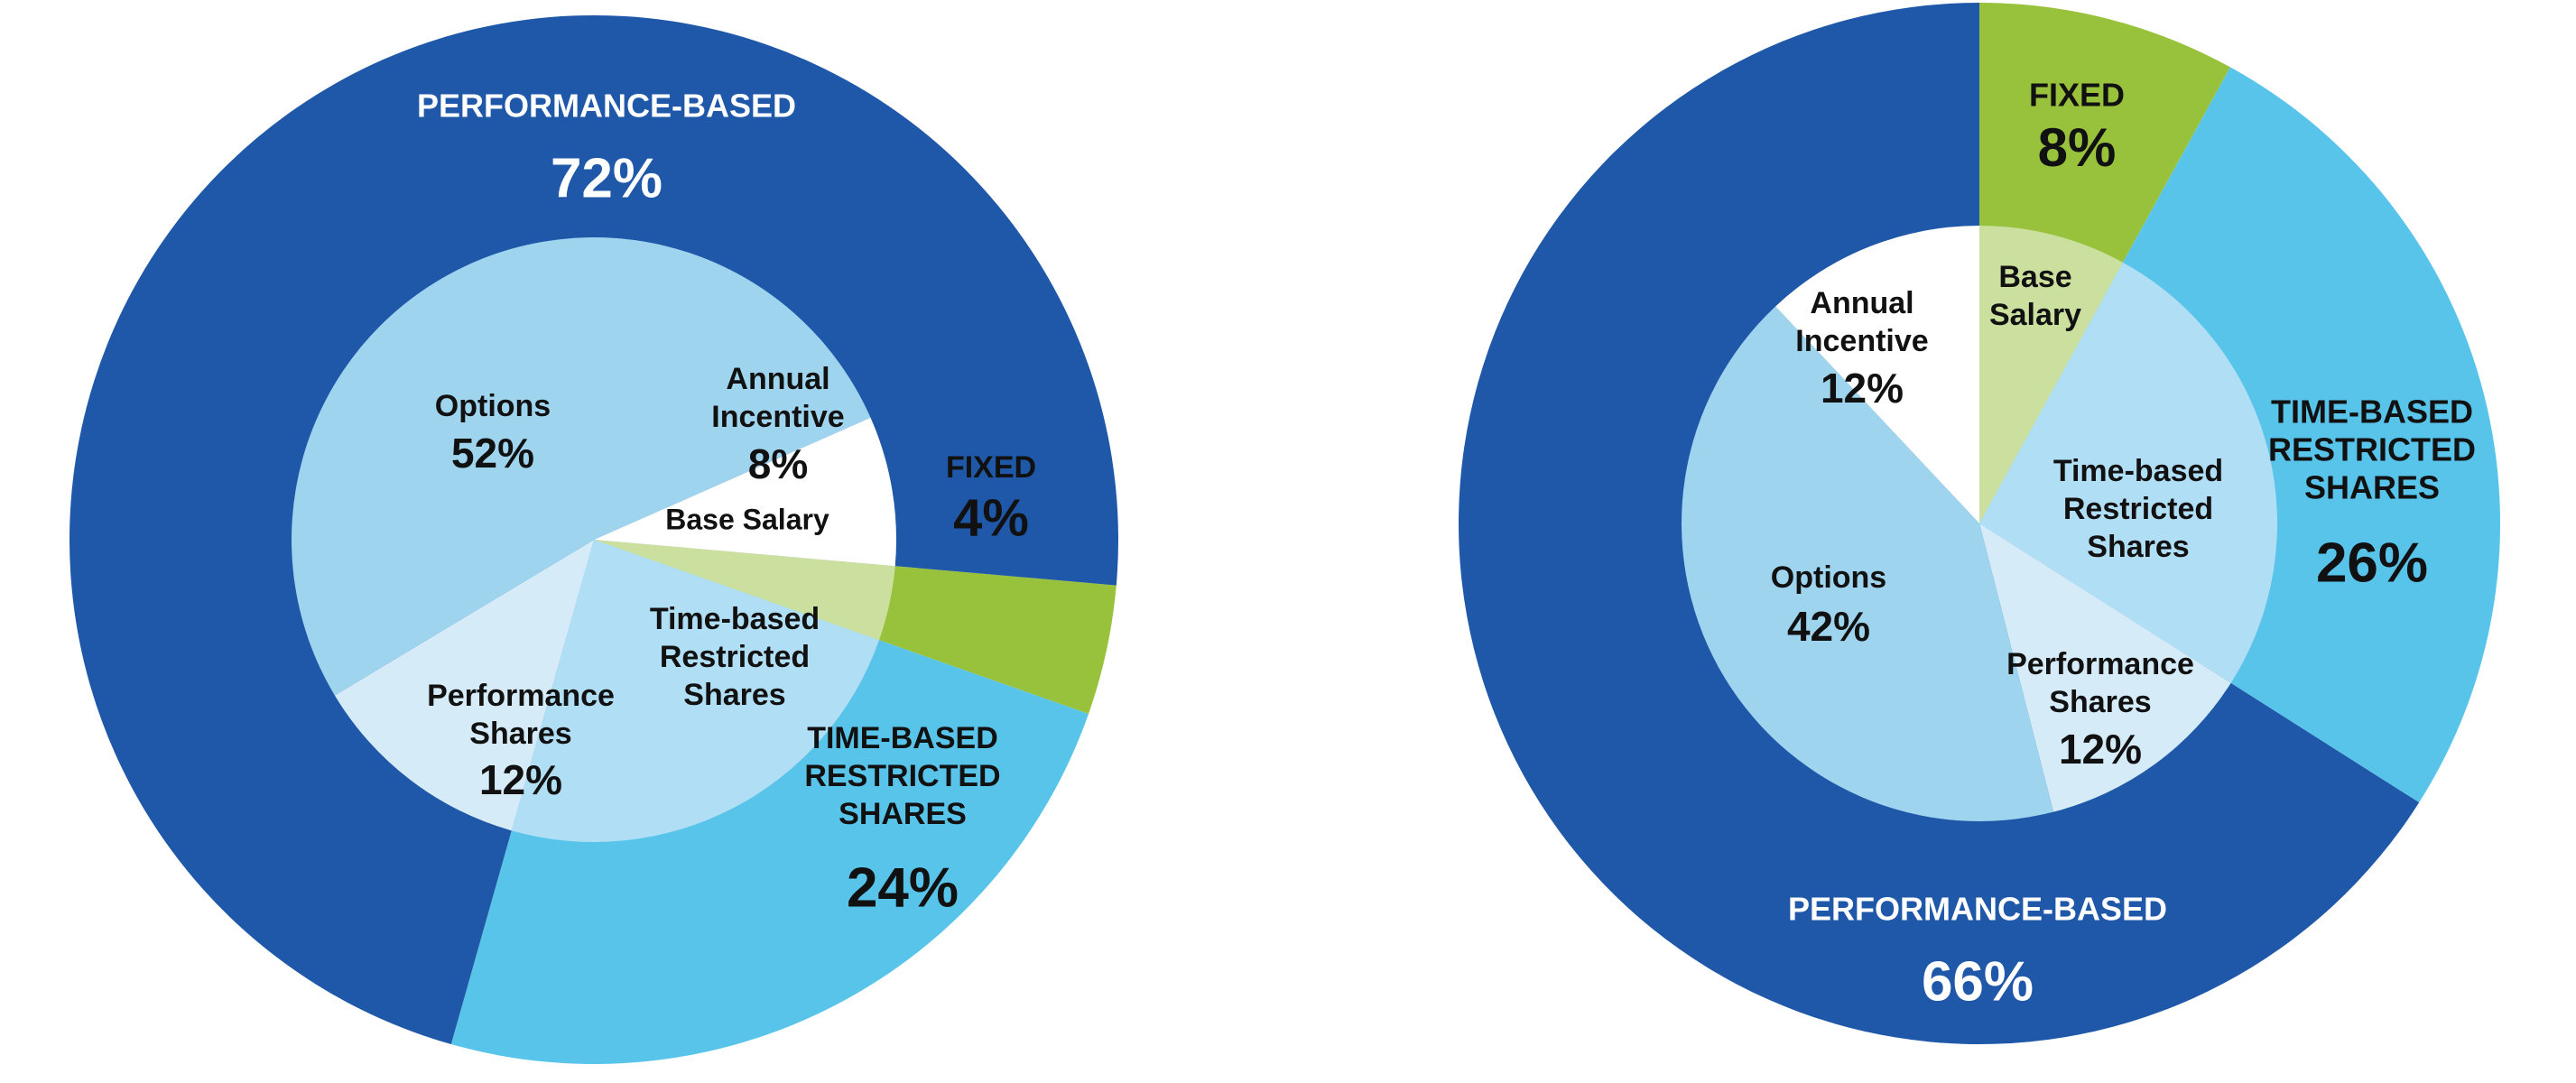  I want to click on outer-label-time-value: 26%, so click(2372, 563).